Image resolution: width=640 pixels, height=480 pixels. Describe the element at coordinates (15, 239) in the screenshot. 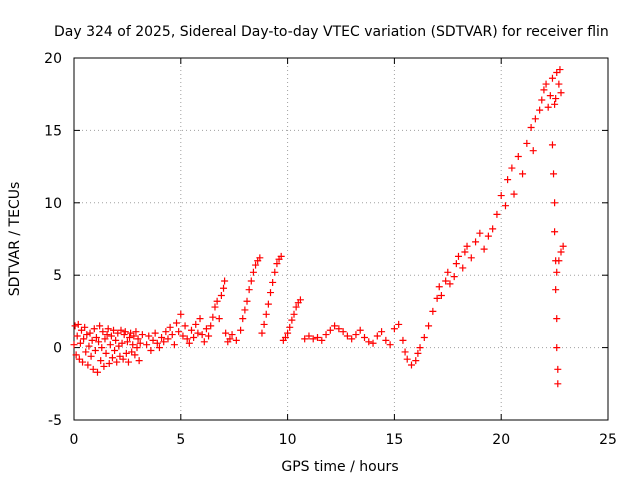

I see `y-axis-title: SDTVAR / TECUs` at that location.